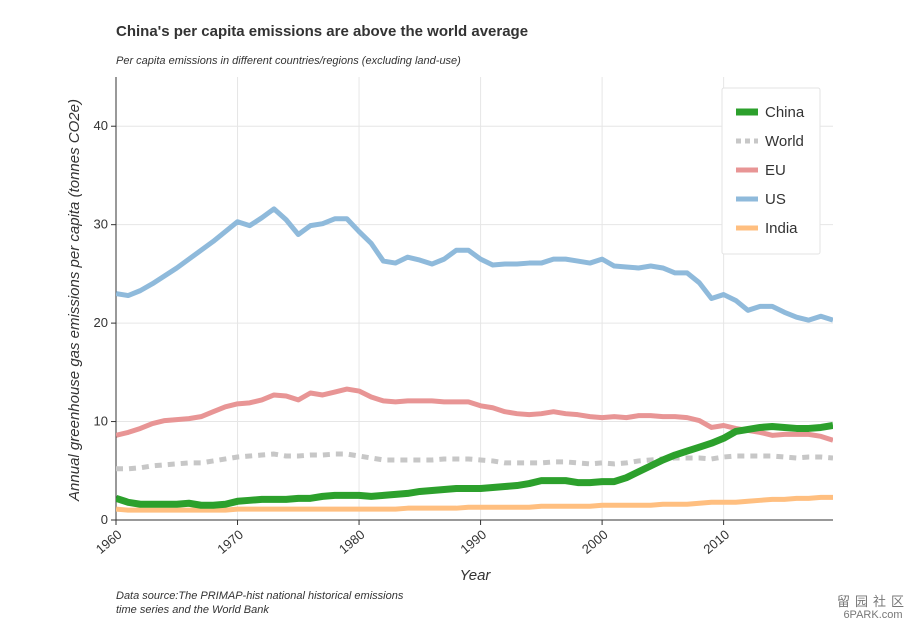  Describe the element at coordinates (474, 503) in the screenshot. I see `series-line-india` at that location.